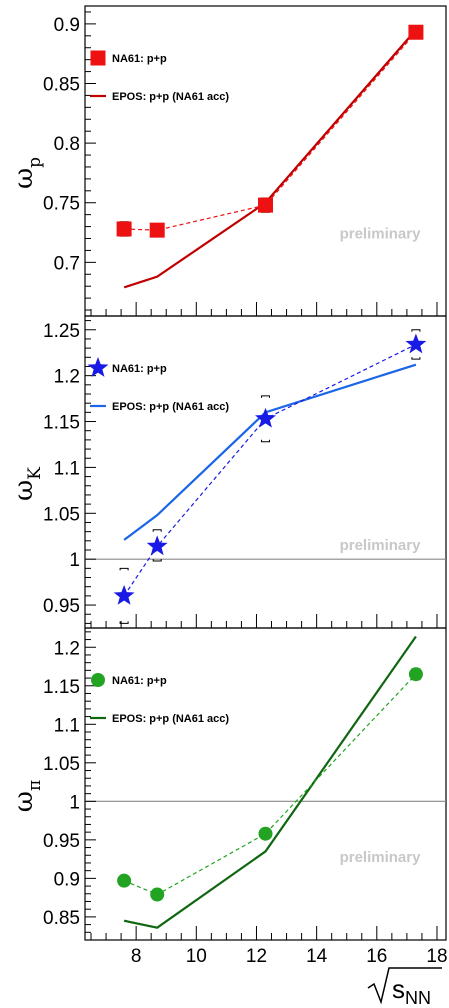 Image resolution: width=449 pixels, height=1008 pixels. Describe the element at coordinates (436, 956) in the screenshot. I see `x-tick-label: 18` at that location.